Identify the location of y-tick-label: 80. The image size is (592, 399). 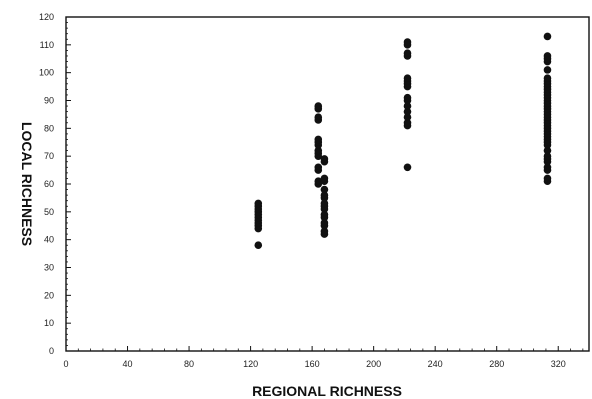
(49, 128).